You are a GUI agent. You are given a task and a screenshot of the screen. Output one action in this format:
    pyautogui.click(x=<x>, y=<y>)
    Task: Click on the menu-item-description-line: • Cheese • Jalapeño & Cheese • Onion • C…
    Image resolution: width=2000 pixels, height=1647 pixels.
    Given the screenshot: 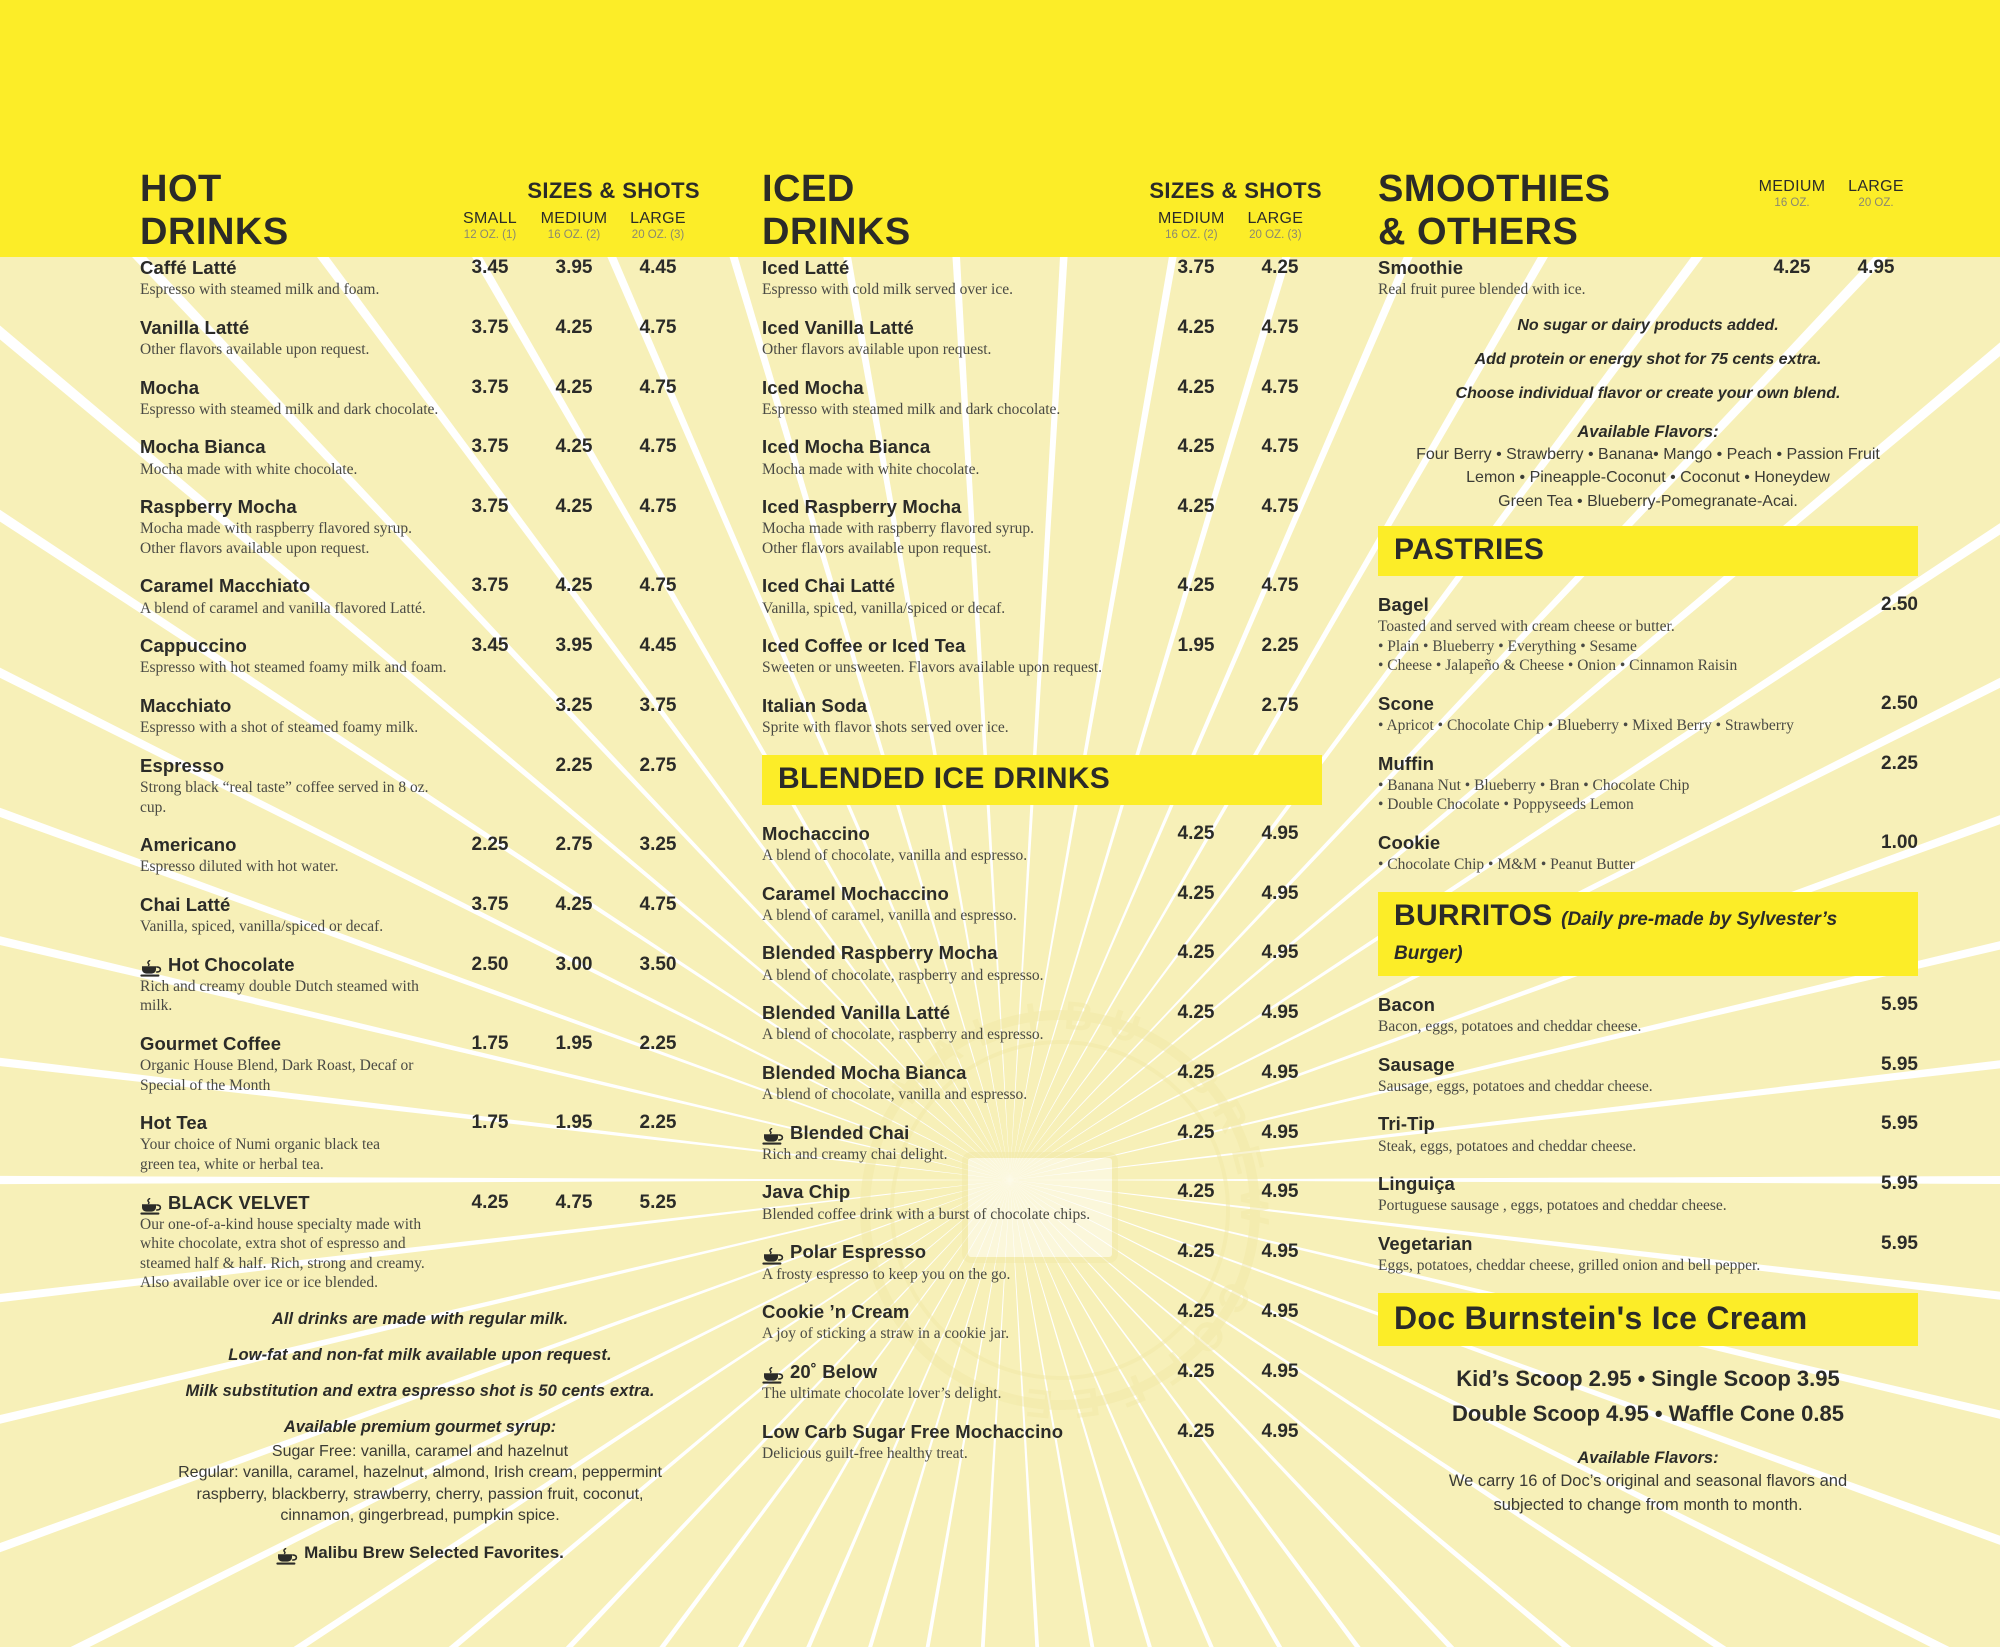 What is the action you would take?
    pyautogui.click(x=1558, y=666)
    